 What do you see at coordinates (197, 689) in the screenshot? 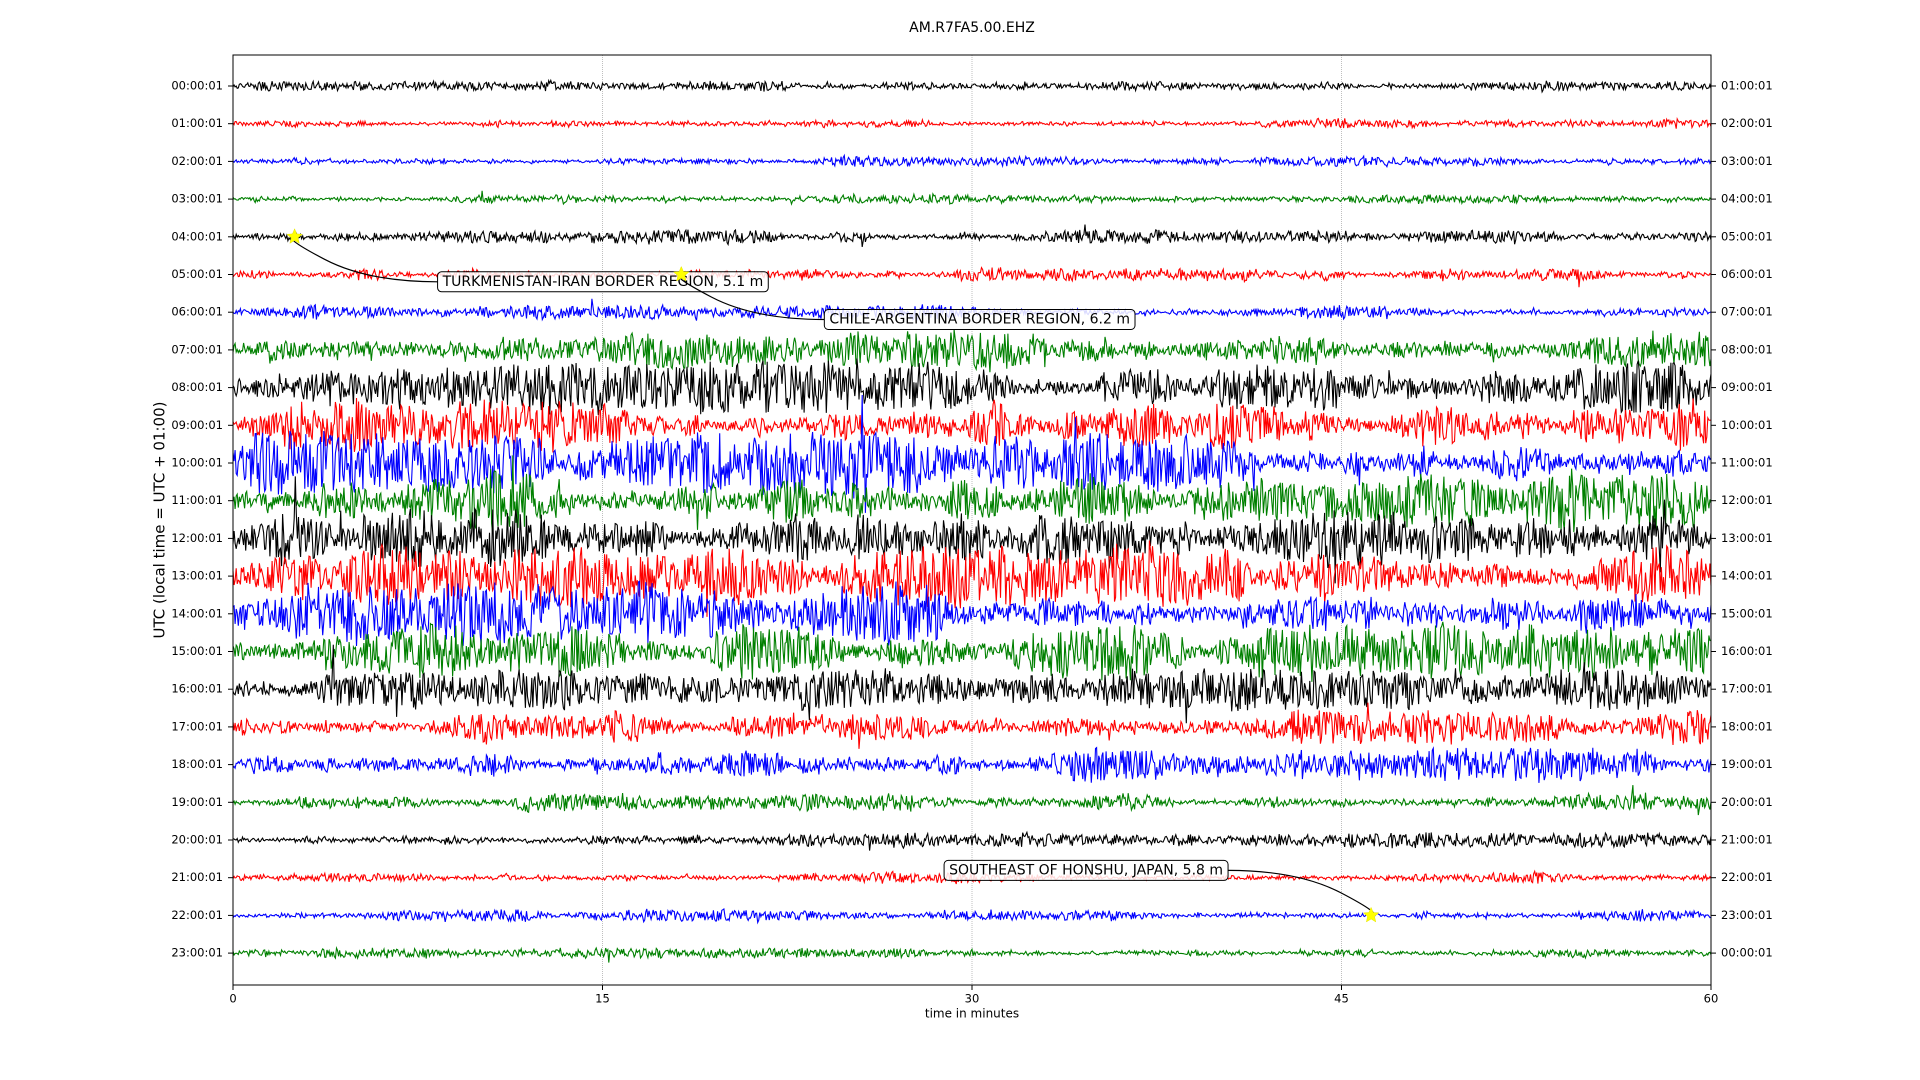
I see `y-tick-label: 16:00:01` at bounding box center [197, 689].